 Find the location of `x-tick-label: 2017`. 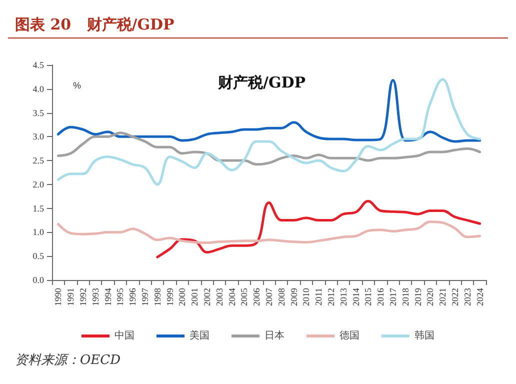

x-tick-label: 2017 is located at coordinates (393, 297).